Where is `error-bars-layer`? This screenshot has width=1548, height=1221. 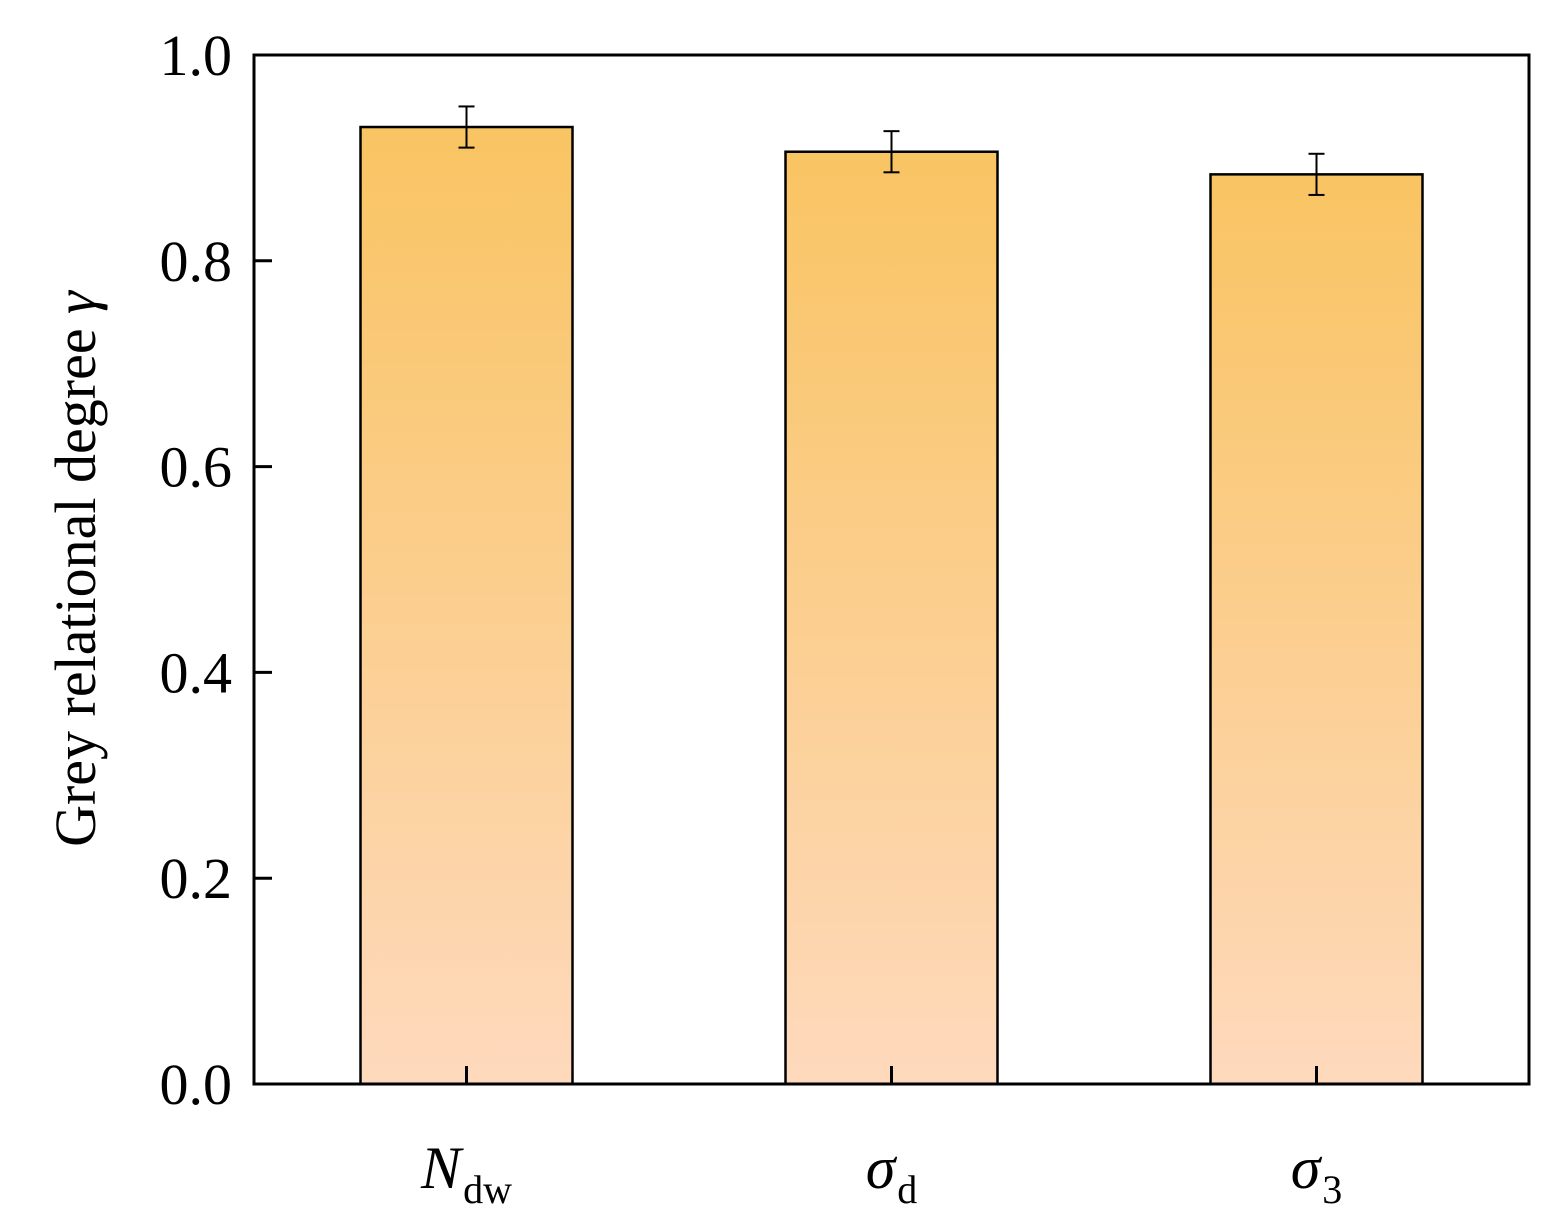
error-bars-layer is located at coordinates (891, 150).